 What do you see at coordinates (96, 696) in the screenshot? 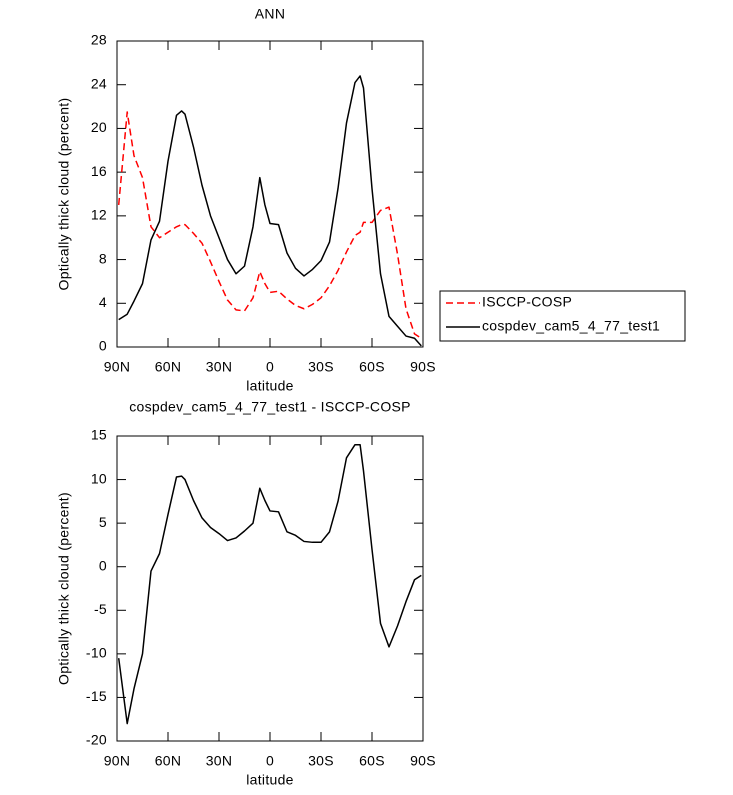
I see `y-tick-label: -15` at bounding box center [96, 696].